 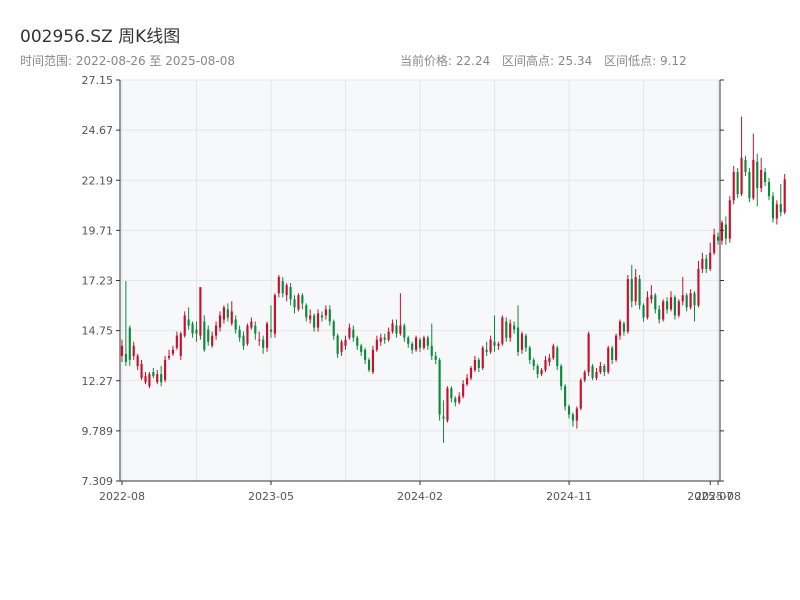 I want to click on x-tick-label: 2024-11, so click(x=569, y=496).